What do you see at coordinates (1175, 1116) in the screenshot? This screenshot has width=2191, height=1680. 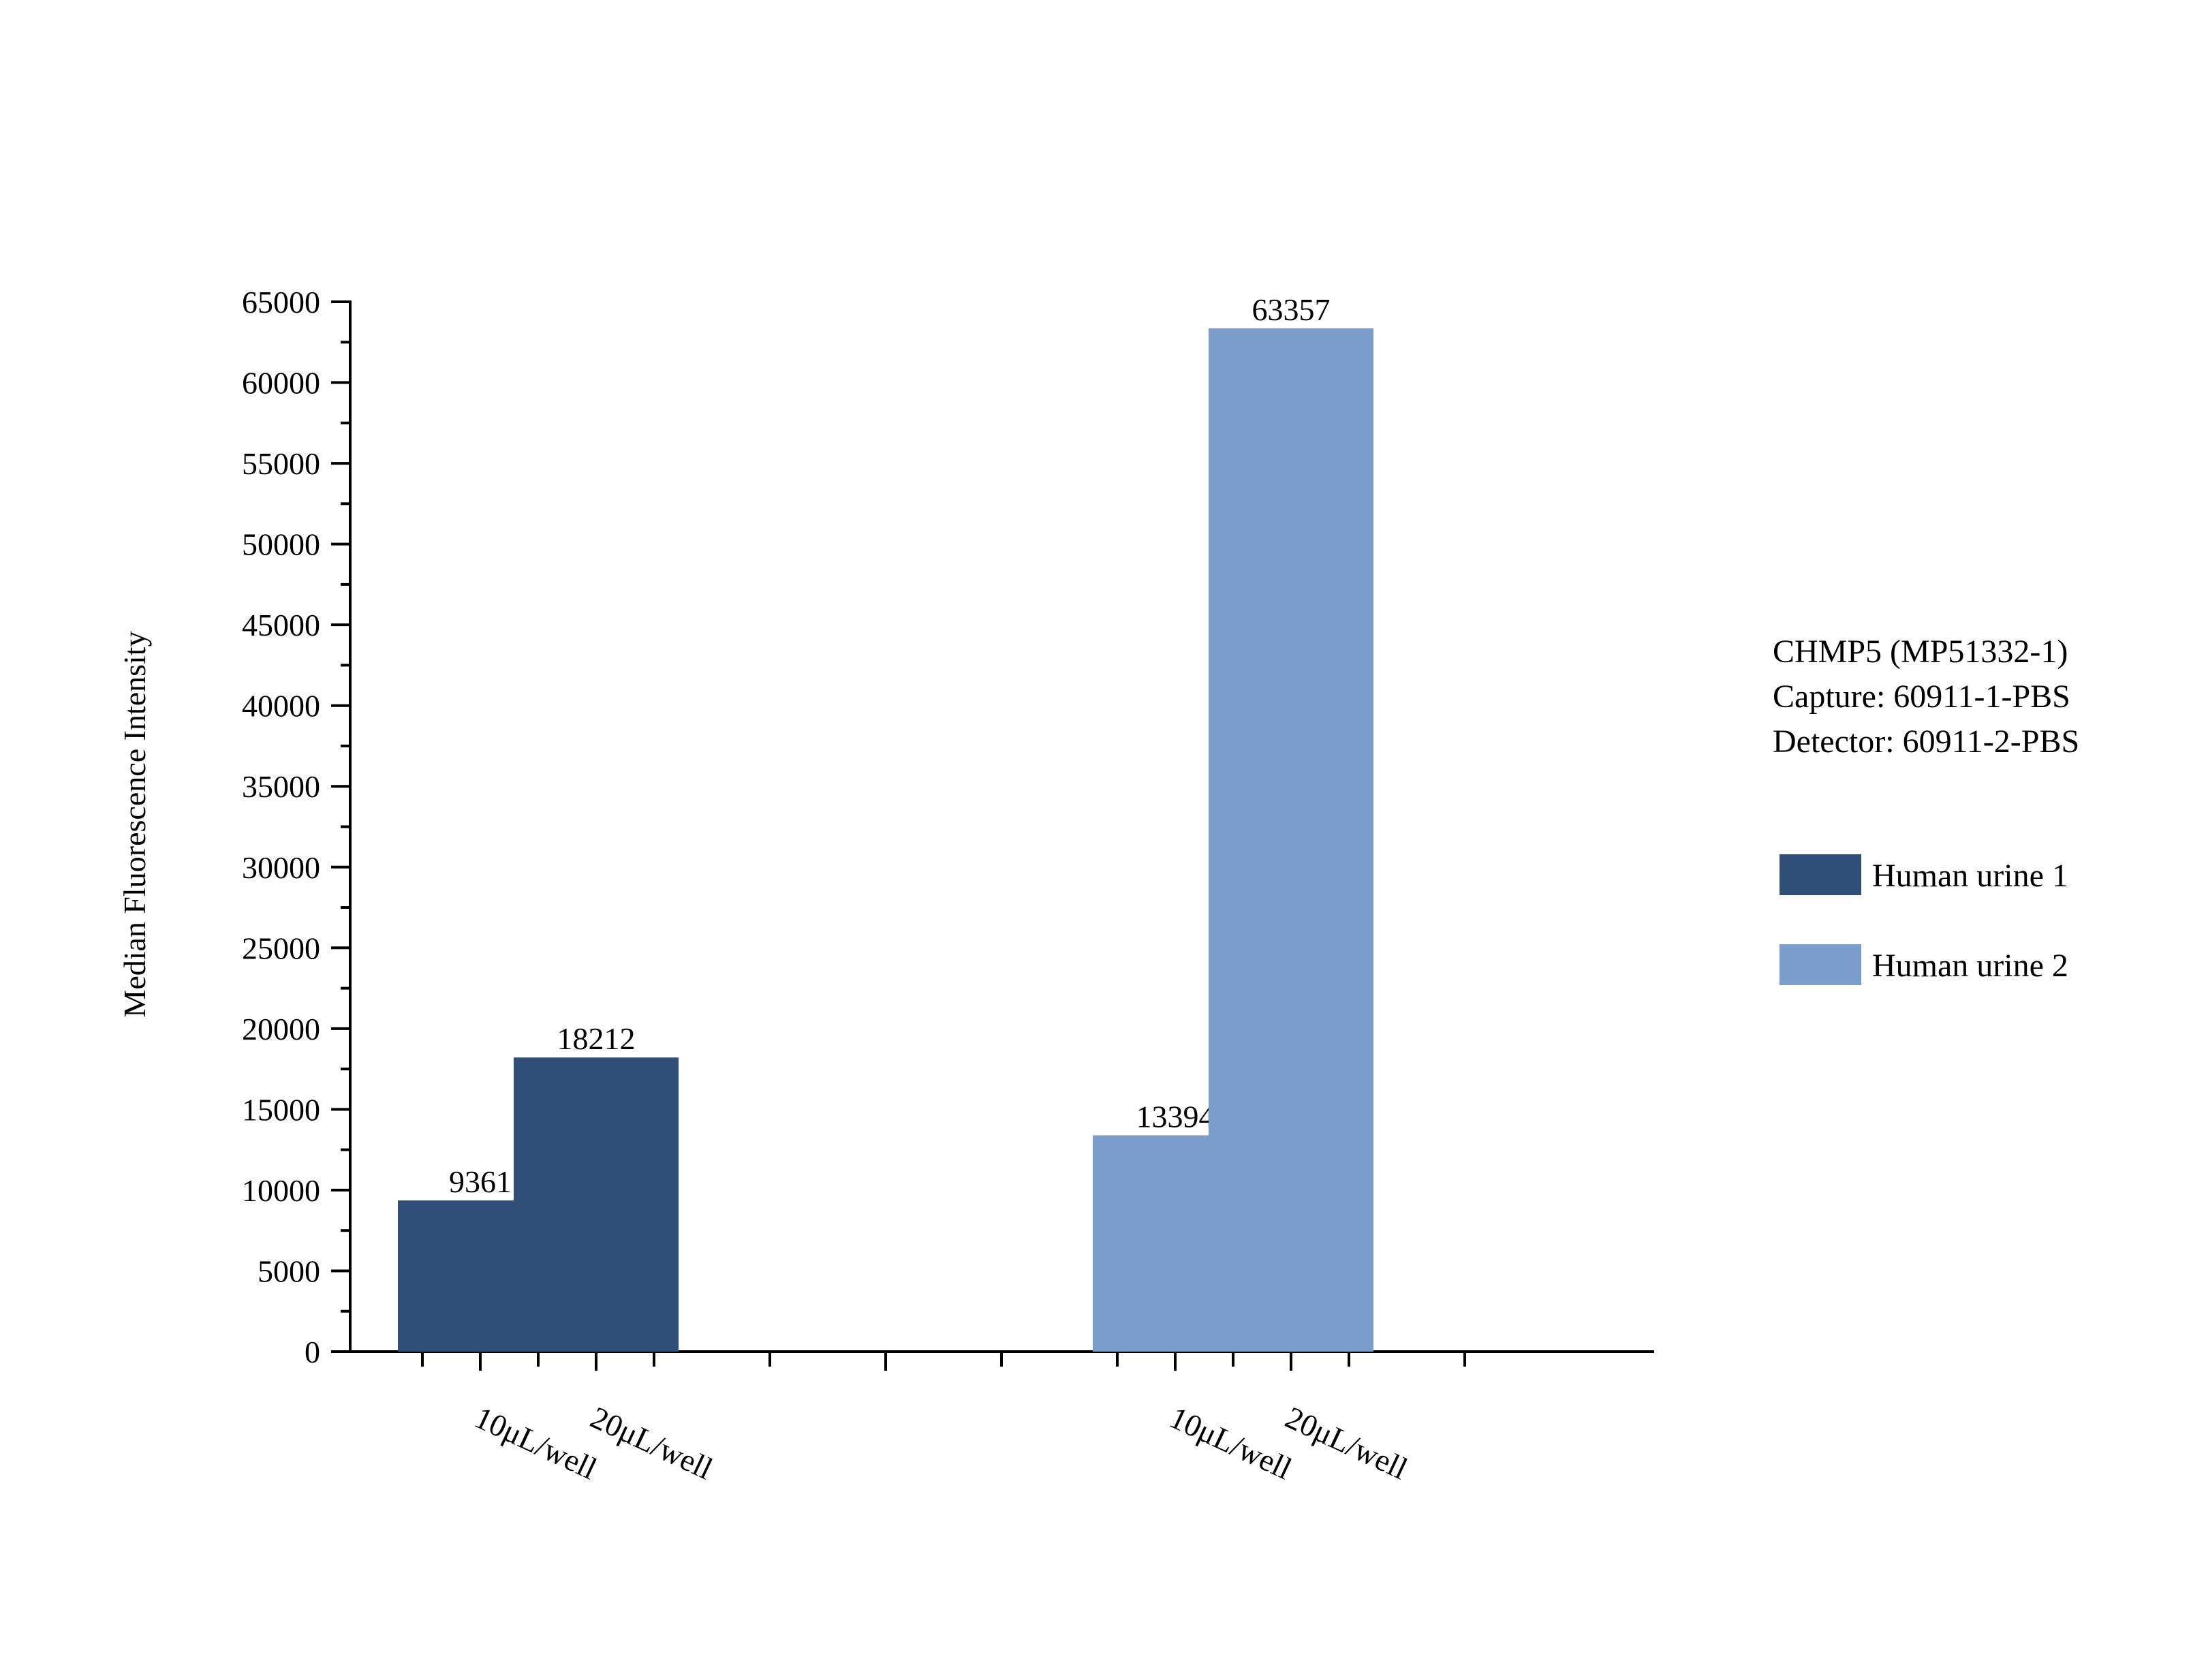 I see `bar-value-label: 13394` at bounding box center [1175, 1116].